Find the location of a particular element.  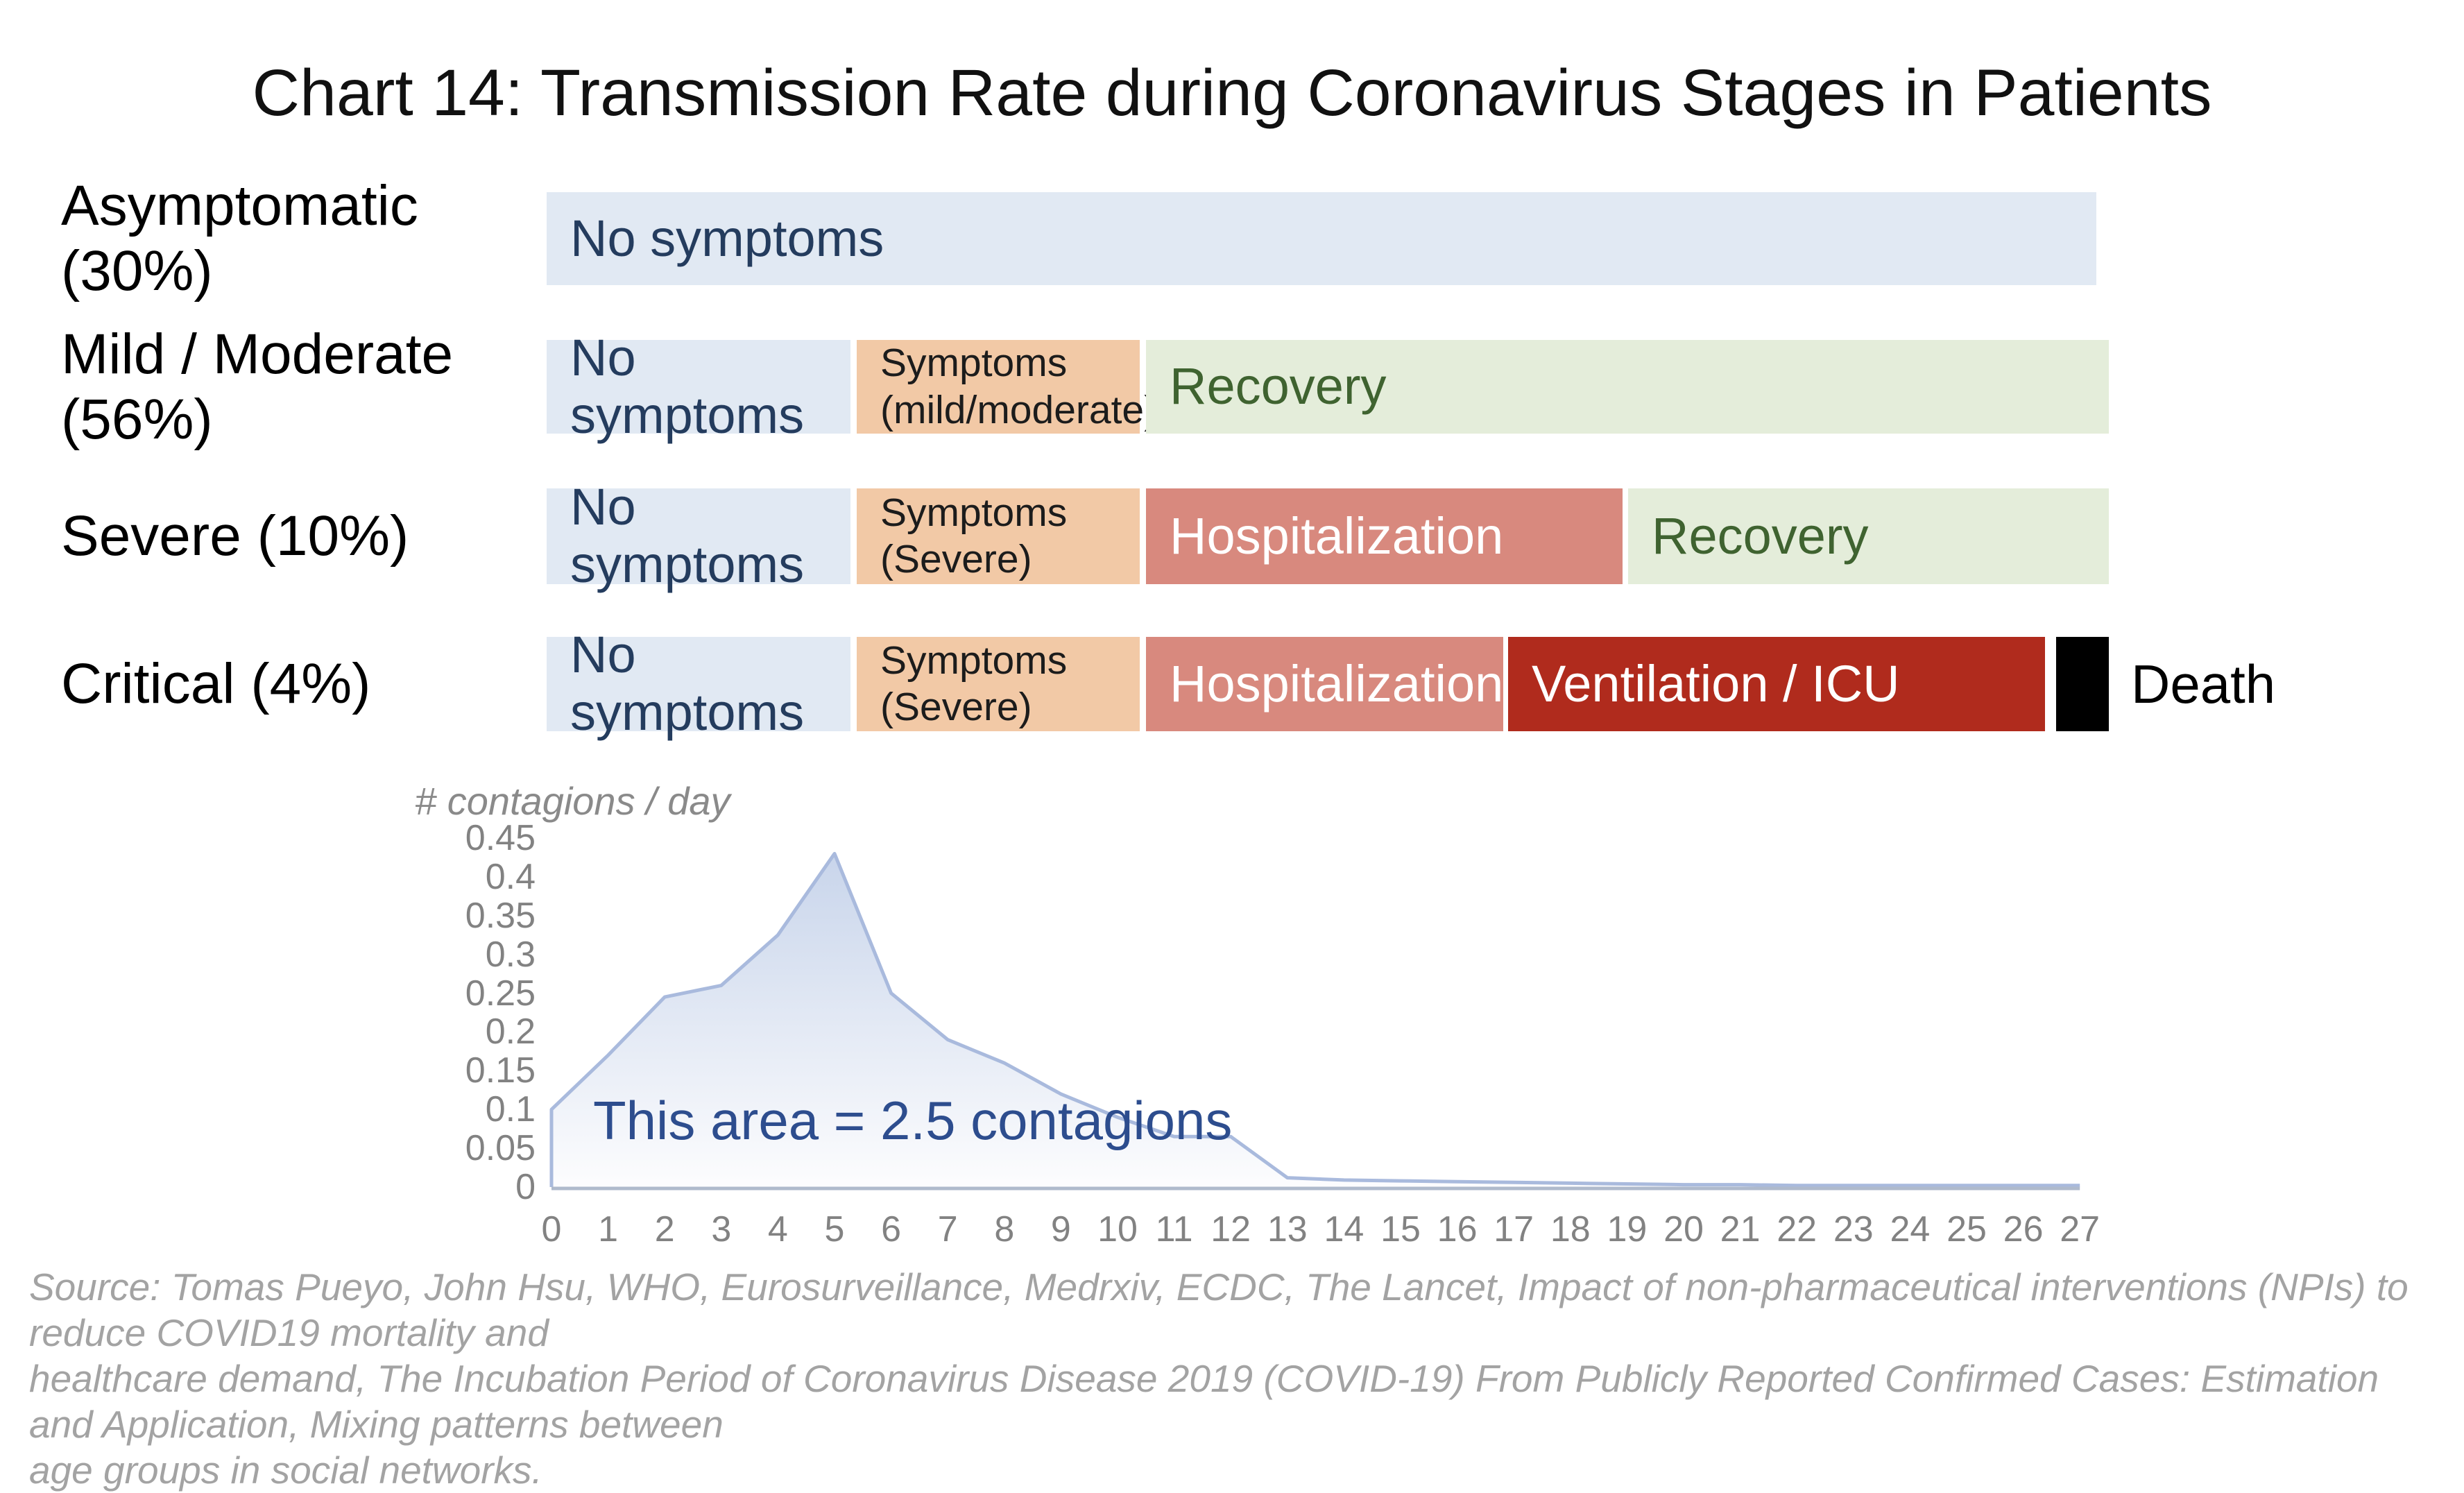

y-tick-0.1: 0.1 is located at coordinates (510, 1110).